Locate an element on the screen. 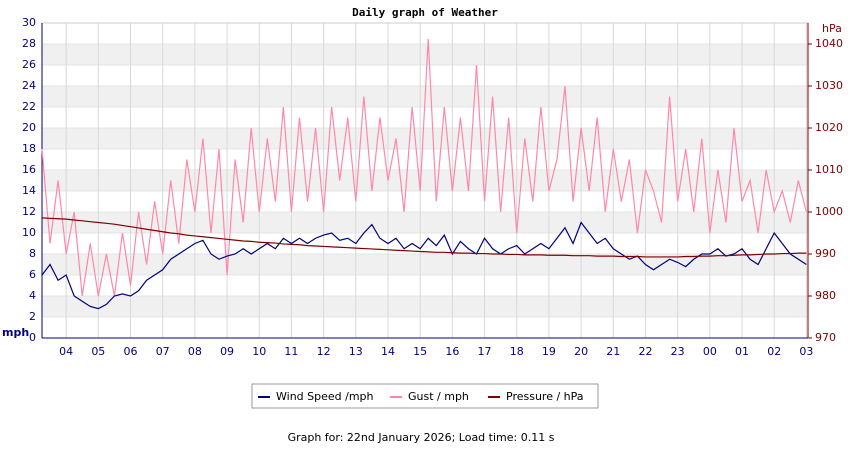  y-tick-label: 6 is located at coordinates (32, 274).